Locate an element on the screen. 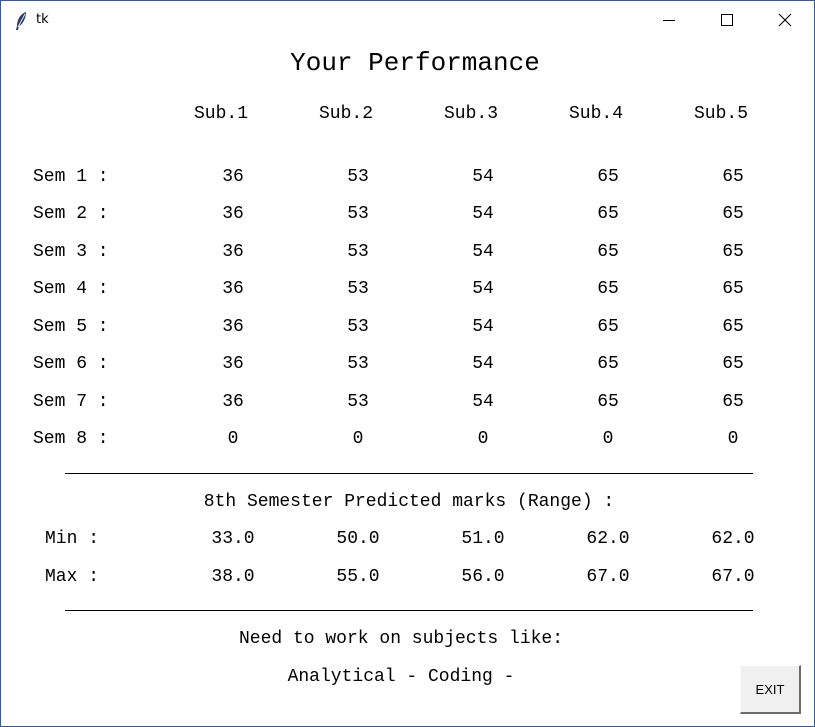  subject-header: Sub.1 is located at coordinates (220, 114).